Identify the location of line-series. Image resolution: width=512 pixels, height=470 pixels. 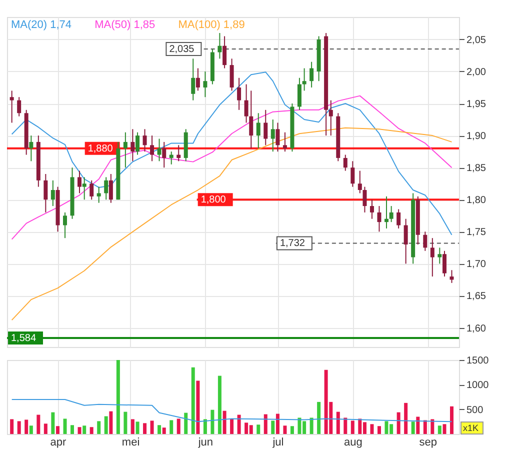
(231, 410).